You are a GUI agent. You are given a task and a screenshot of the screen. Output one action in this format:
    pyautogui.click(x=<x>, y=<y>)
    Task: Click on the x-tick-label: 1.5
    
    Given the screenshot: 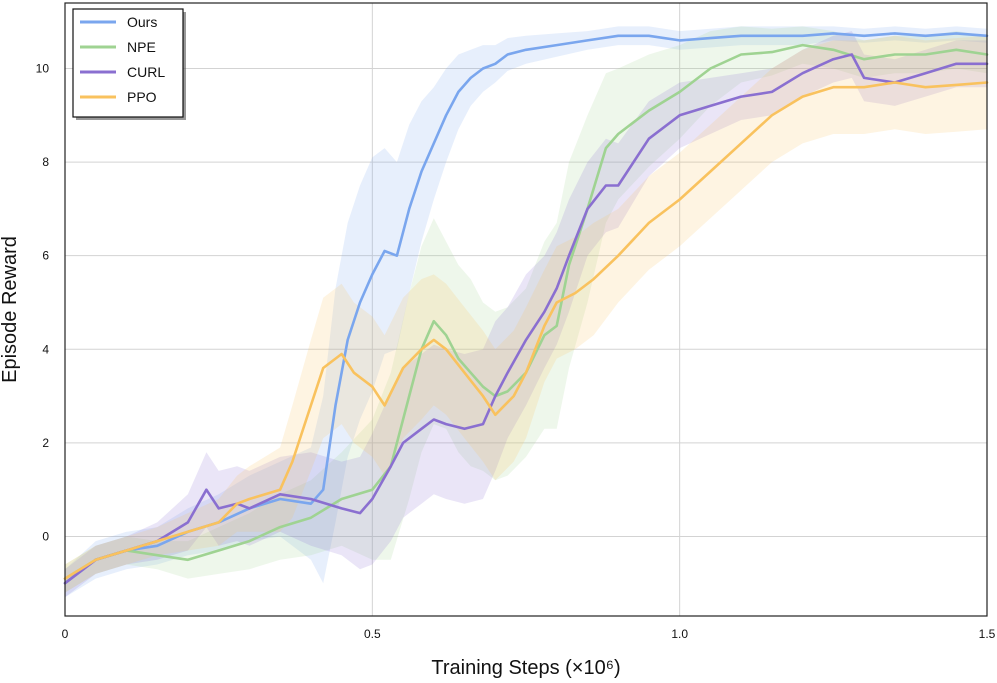 What is the action you would take?
    pyautogui.click(x=987, y=634)
    